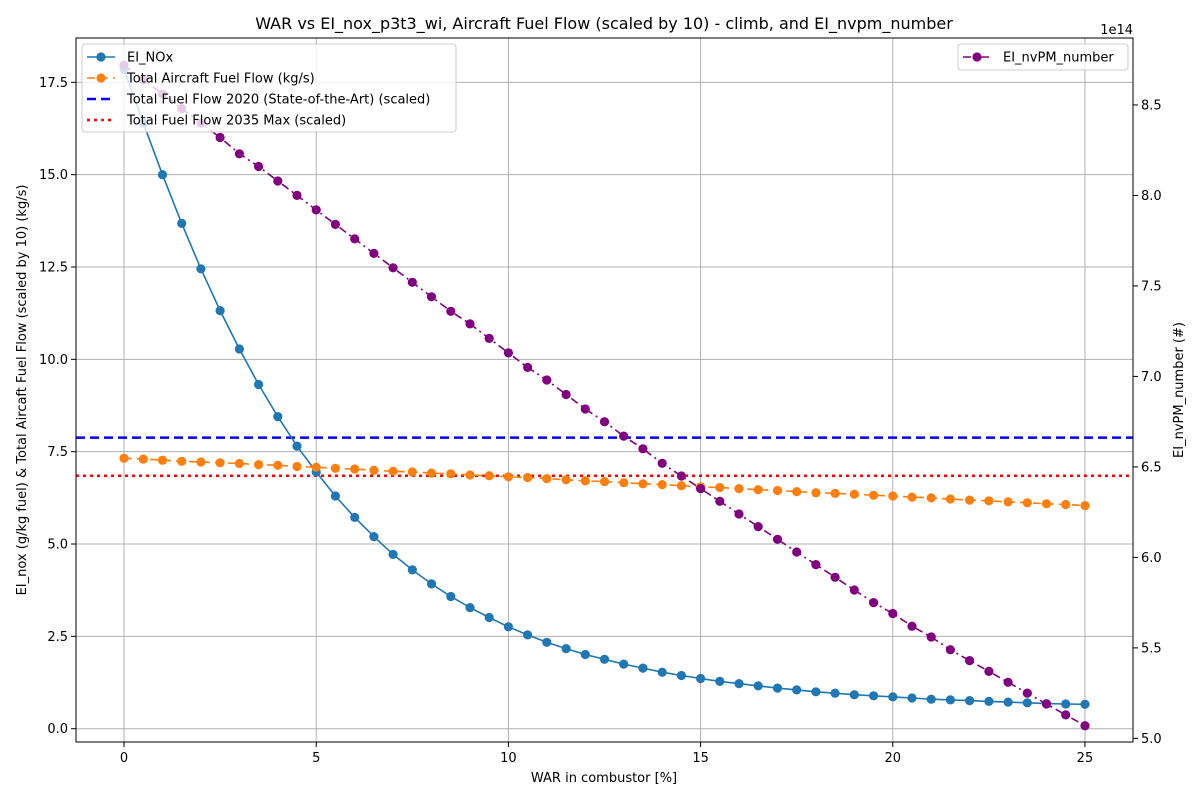 This screenshot has height=804, width=1200. Describe the element at coordinates (1151, 105) in the screenshot. I see `y-right-tick-label: 8.5` at that location.